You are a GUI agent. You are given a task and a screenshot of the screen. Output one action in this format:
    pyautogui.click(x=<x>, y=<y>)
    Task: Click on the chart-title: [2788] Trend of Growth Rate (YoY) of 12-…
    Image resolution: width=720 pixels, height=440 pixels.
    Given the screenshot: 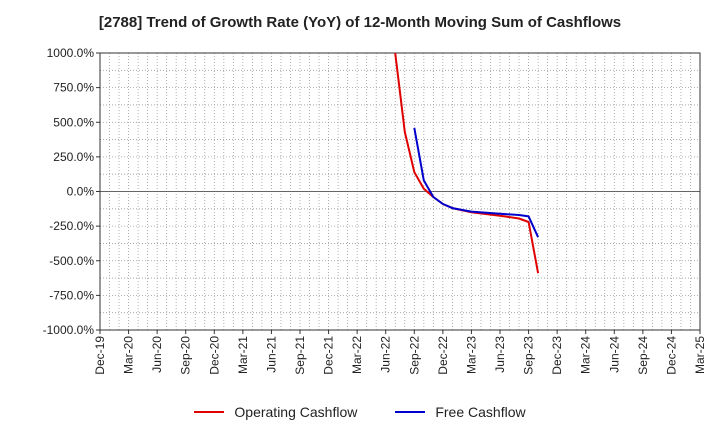 What is the action you would take?
    pyautogui.click(x=360, y=22)
    